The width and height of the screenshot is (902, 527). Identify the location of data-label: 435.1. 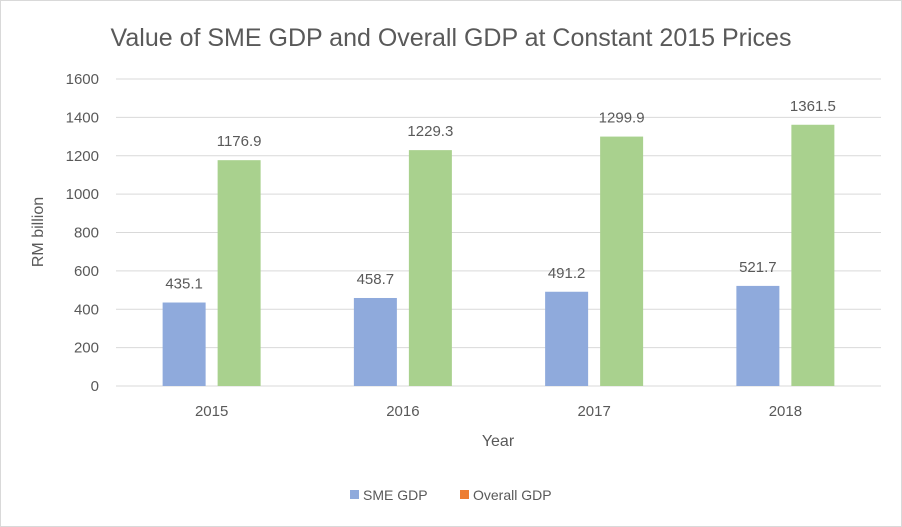
(184, 284).